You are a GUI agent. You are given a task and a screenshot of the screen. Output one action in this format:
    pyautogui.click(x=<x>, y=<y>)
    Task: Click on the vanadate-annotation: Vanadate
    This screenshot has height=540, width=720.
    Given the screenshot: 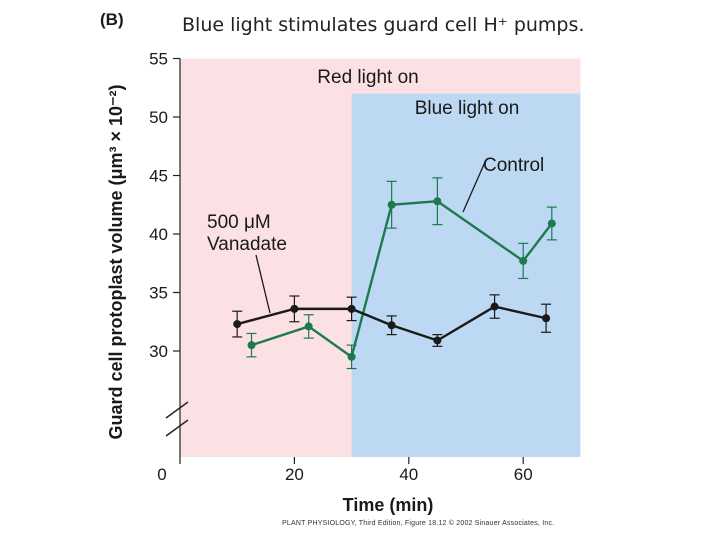 What is the action you would take?
    pyautogui.click(x=247, y=244)
    